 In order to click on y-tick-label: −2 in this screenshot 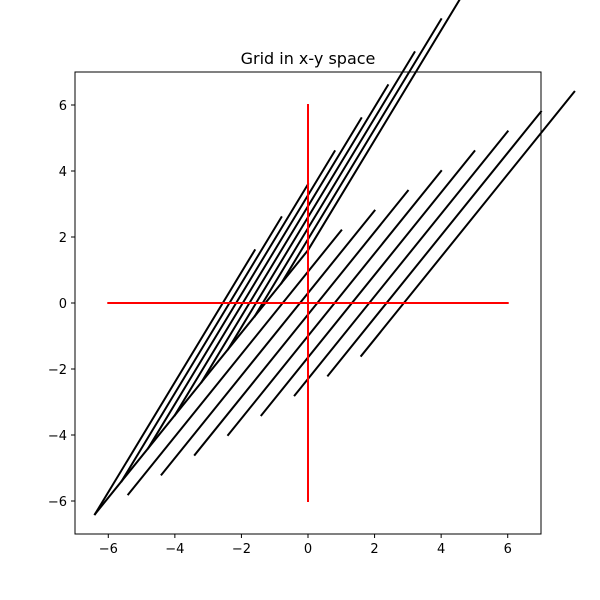, I will do `click(57, 370)`.